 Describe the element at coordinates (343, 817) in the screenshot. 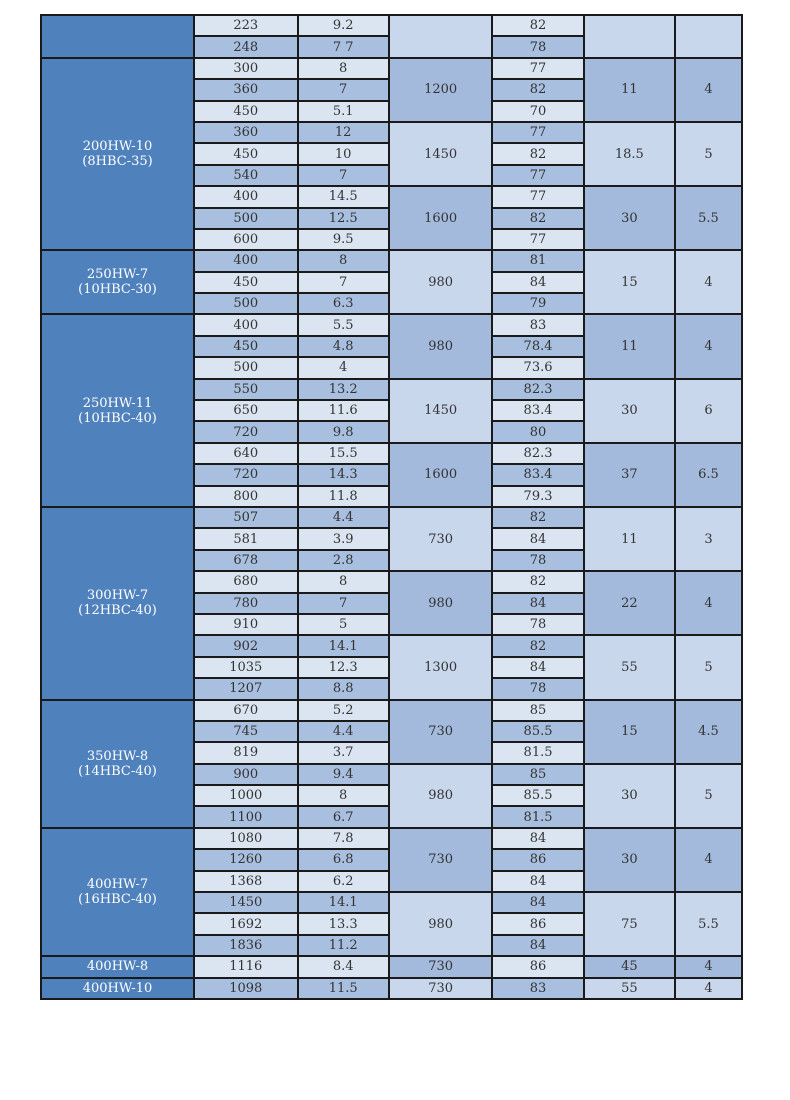

I see `head-cell: 6.7` at that location.